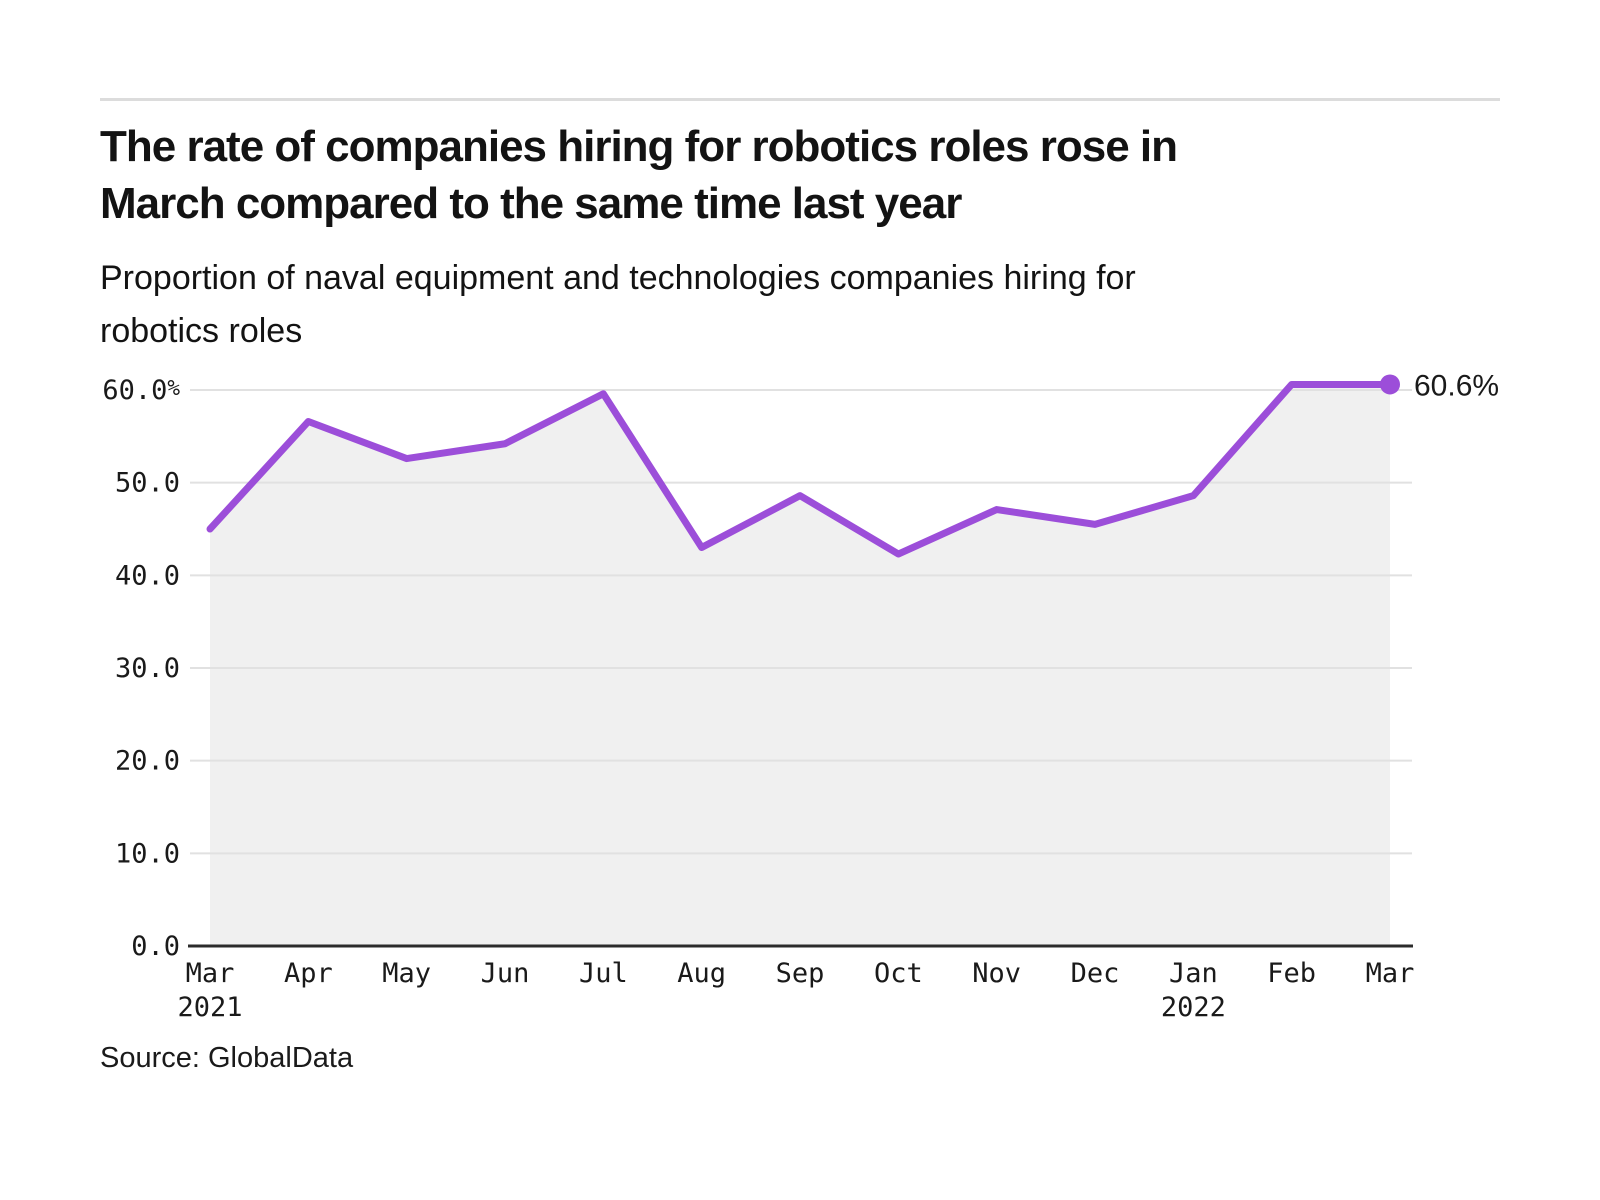 Image resolution: width=1600 pixels, height=1200 pixels. What do you see at coordinates (141, 390) in the screenshot?
I see `y-axis-tick-label: 60.0%` at bounding box center [141, 390].